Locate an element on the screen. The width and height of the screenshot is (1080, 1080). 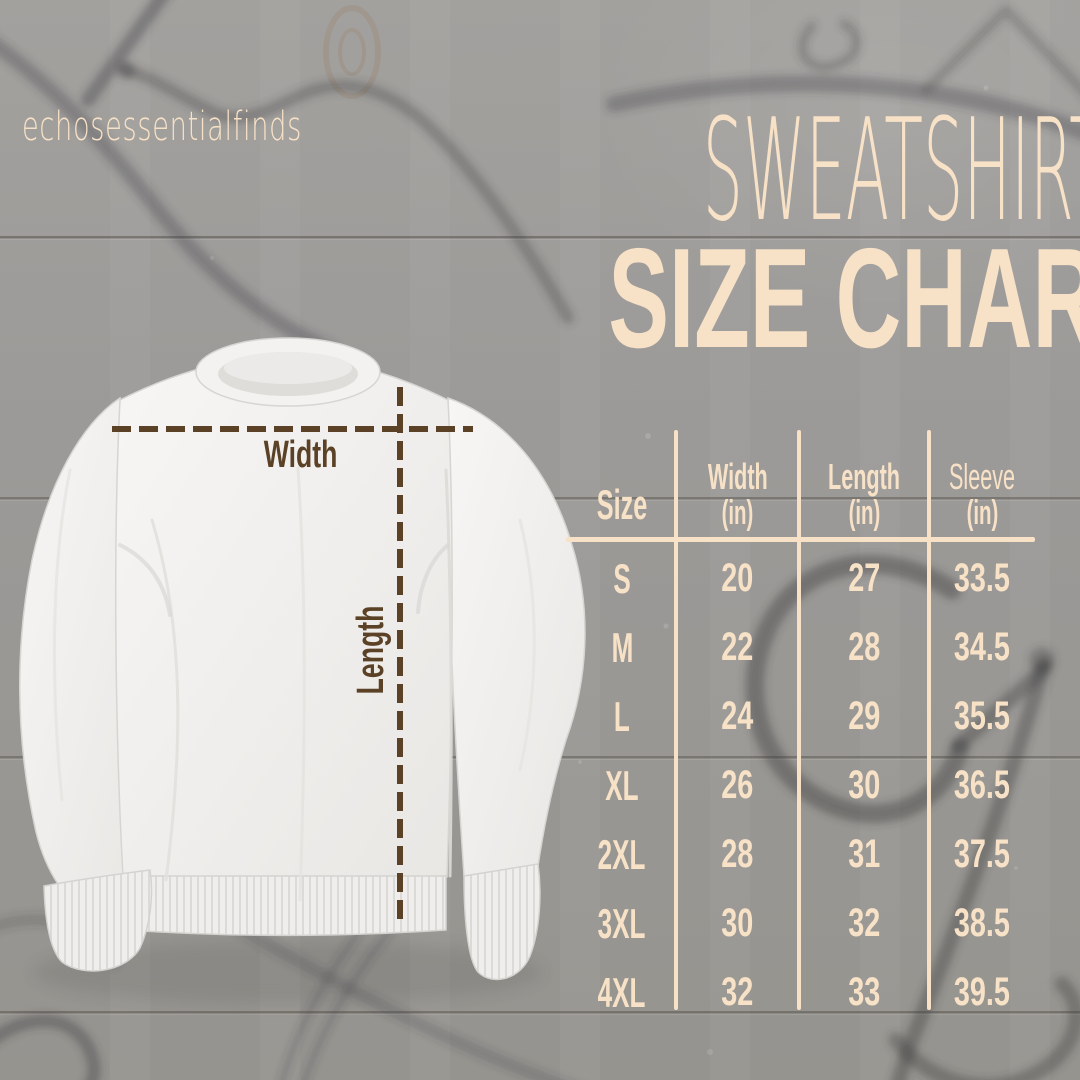
width-measure-label: Width is located at coordinates (300, 455).